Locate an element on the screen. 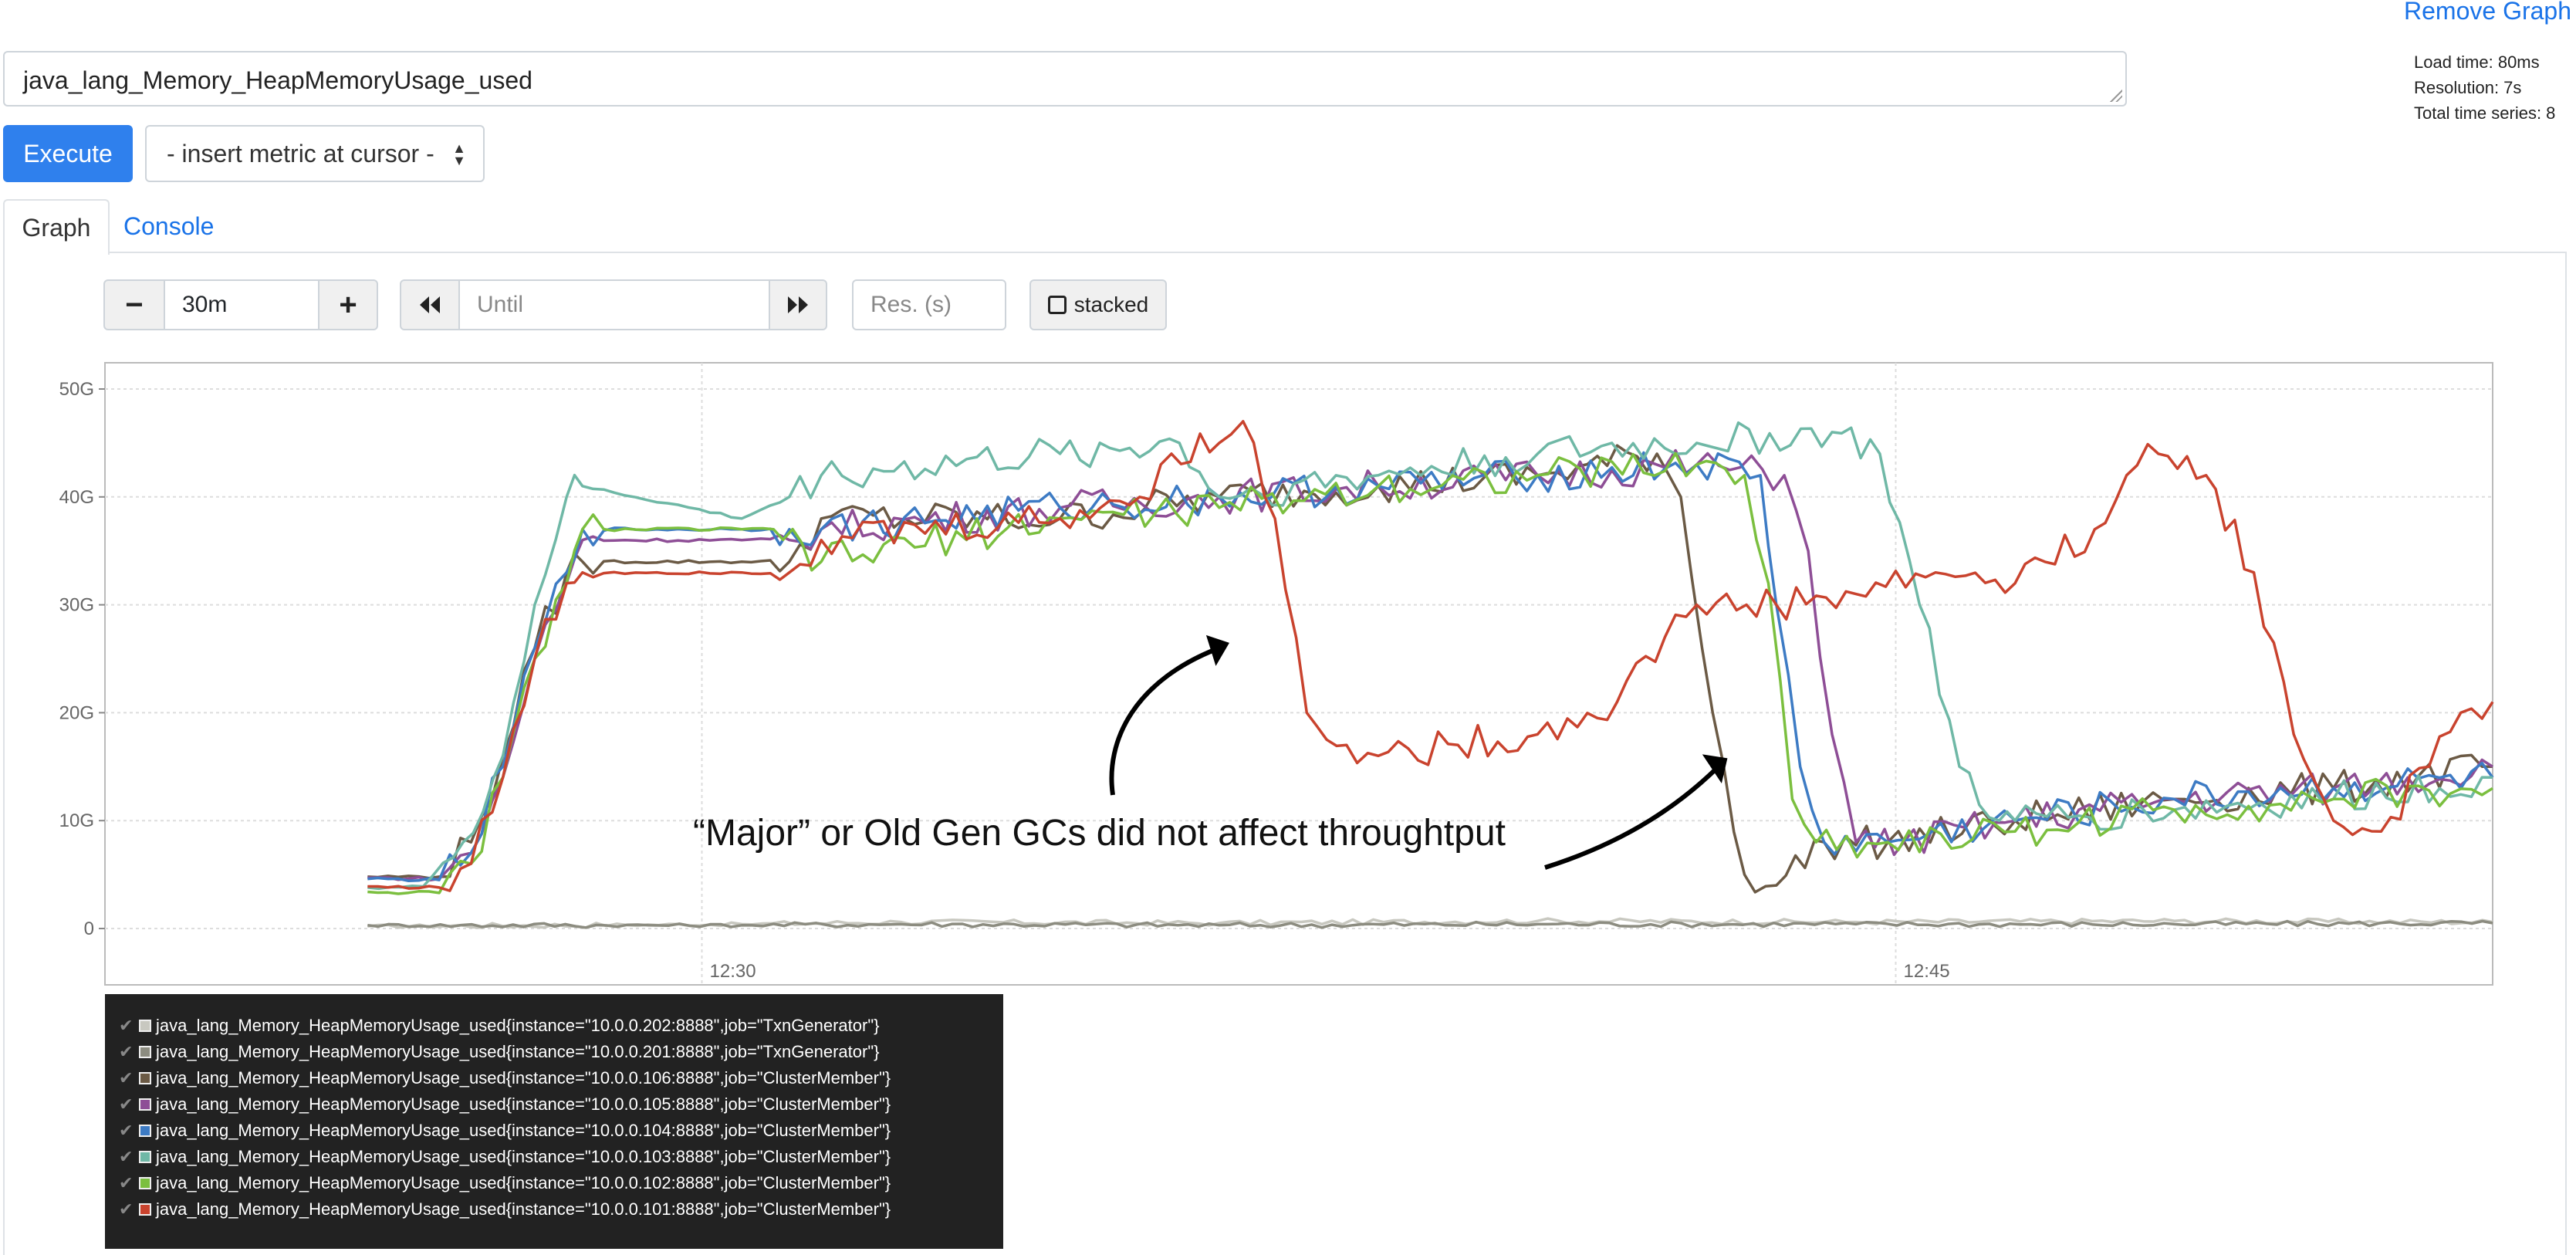 The image size is (2576, 1255). resolution-text: Resolution: 7s is located at coordinates (2468, 87).